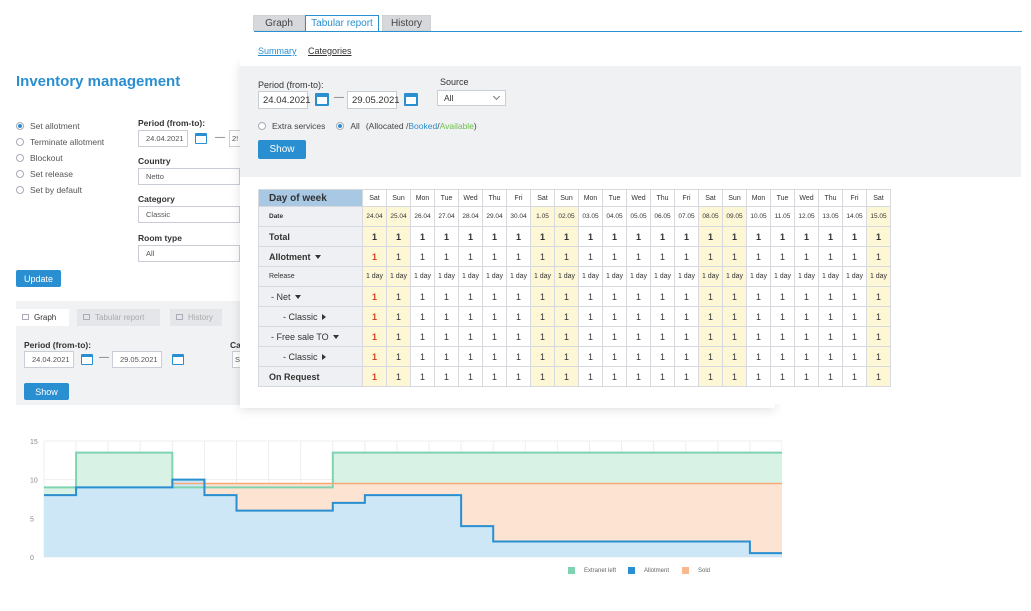  Describe the element at coordinates (446, 198) in the screenshot. I see `table-cell: Tue` at that location.